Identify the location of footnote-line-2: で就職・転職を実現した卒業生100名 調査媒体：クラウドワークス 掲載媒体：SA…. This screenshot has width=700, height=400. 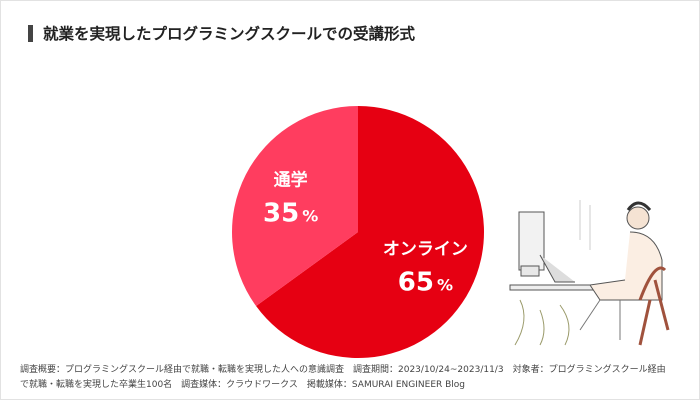
(243, 385).